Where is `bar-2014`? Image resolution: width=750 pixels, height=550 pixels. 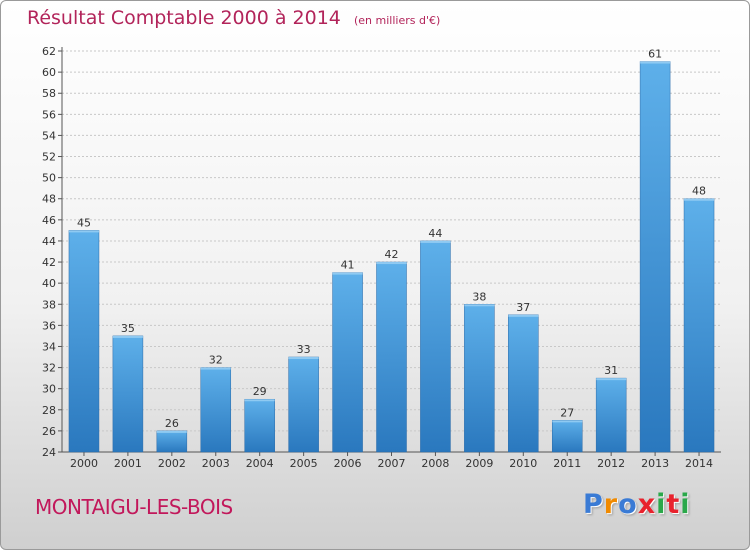 bar-2014 is located at coordinates (699, 325).